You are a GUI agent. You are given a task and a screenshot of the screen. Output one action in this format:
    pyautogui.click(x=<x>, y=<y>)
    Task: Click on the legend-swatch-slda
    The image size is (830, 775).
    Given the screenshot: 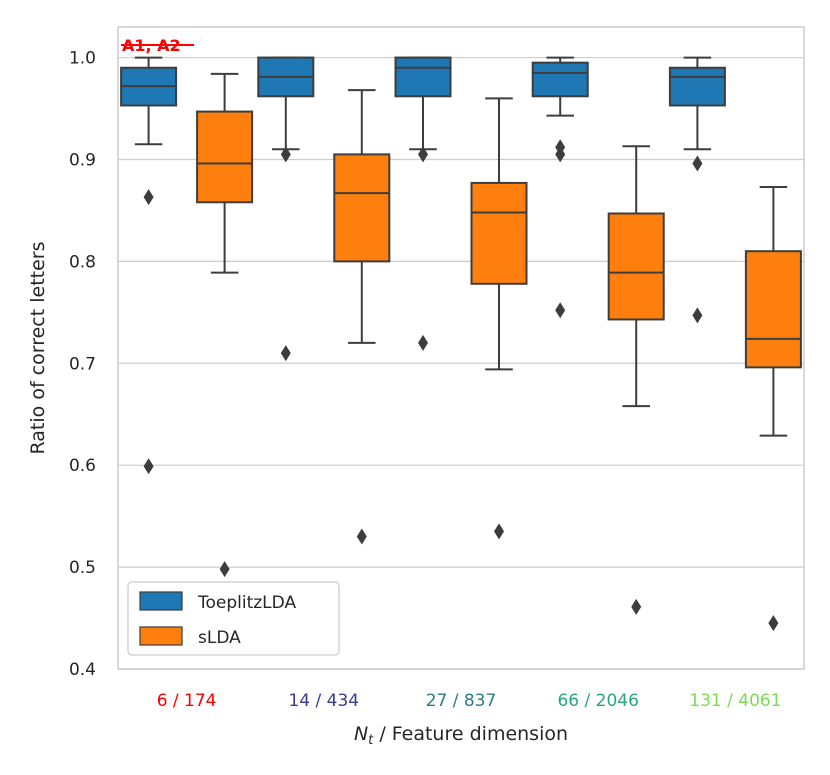 What is the action you would take?
    pyautogui.click(x=161, y=636)
    